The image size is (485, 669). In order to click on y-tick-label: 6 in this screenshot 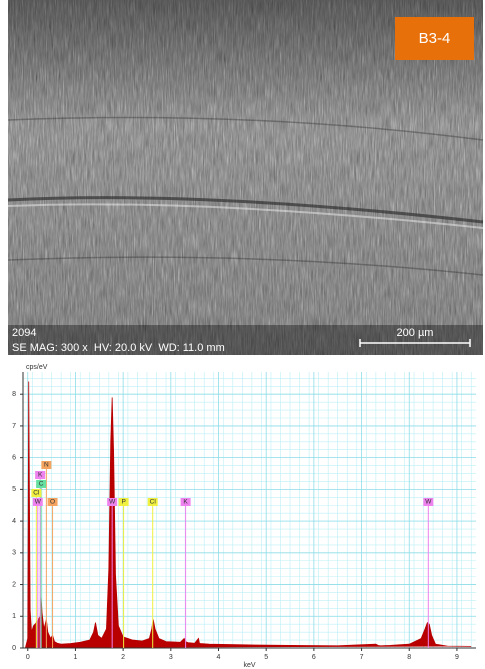, I will do `click(14, 457)`.